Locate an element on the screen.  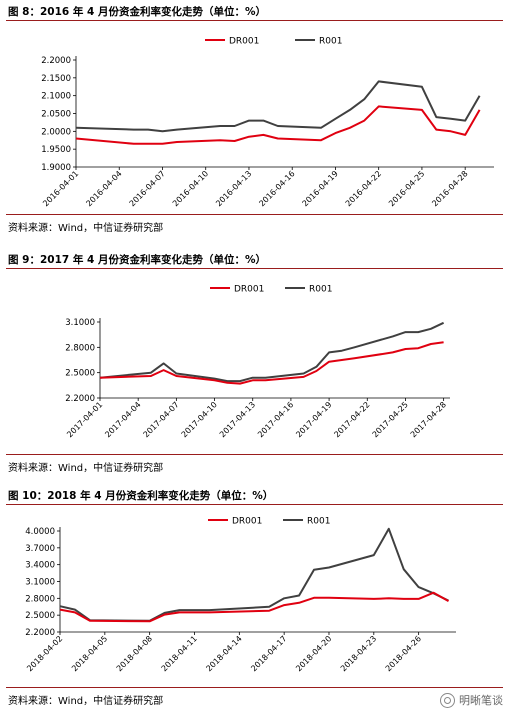
y-tick-label: 3.4000 is located at coordinates (40, 566).